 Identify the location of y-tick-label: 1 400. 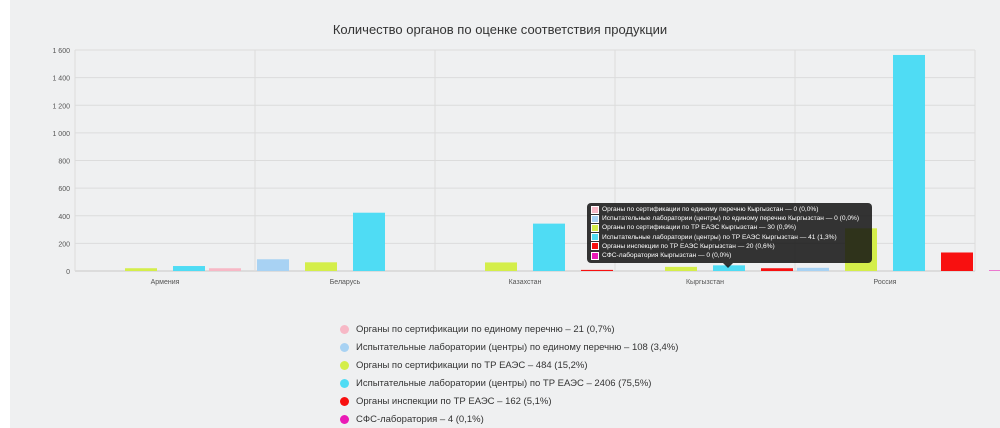
(61, 79).